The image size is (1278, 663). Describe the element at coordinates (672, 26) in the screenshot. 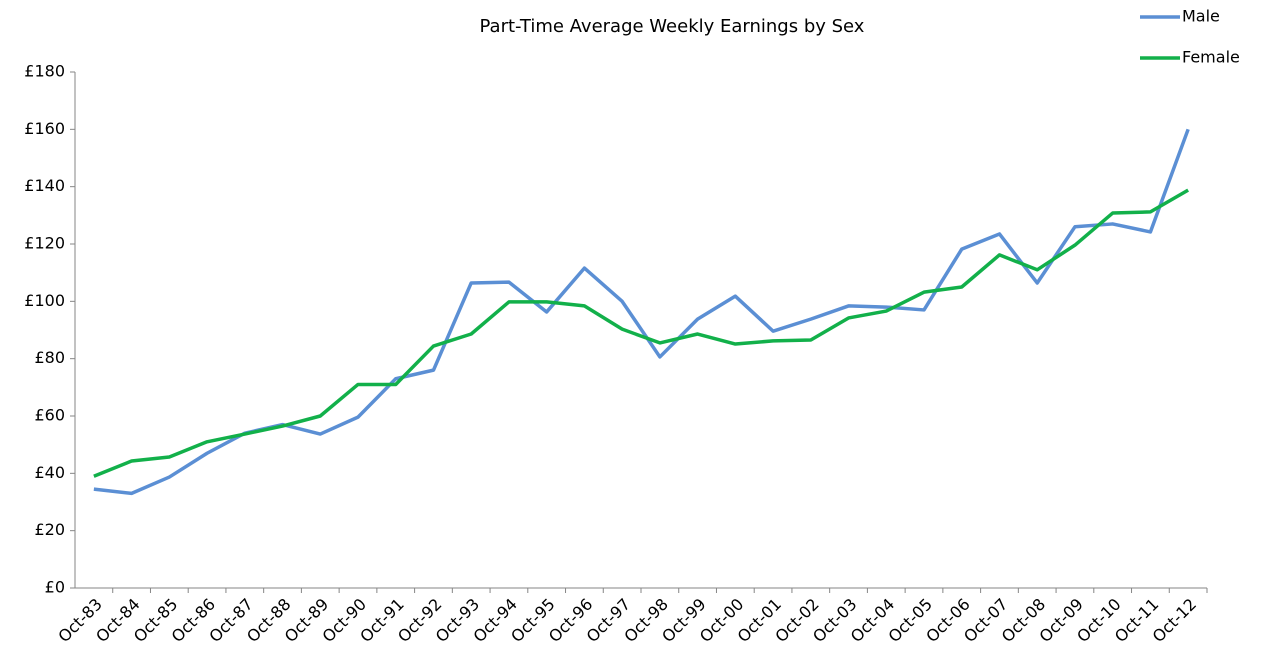

I see `chart-title: Part-Time Average Weekly Earnings by Sex` at that location.